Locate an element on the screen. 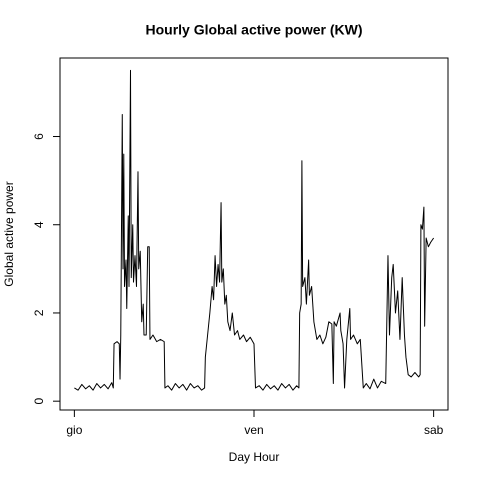  x-tick-label: sab is located at coordinates (434, 430).